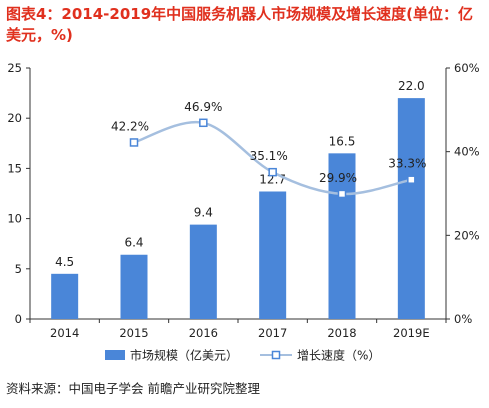  What do you see at coordinates (14, 219) in the screenshot?
I see `left-tick-label: 10` at bounding box center [14, 219].